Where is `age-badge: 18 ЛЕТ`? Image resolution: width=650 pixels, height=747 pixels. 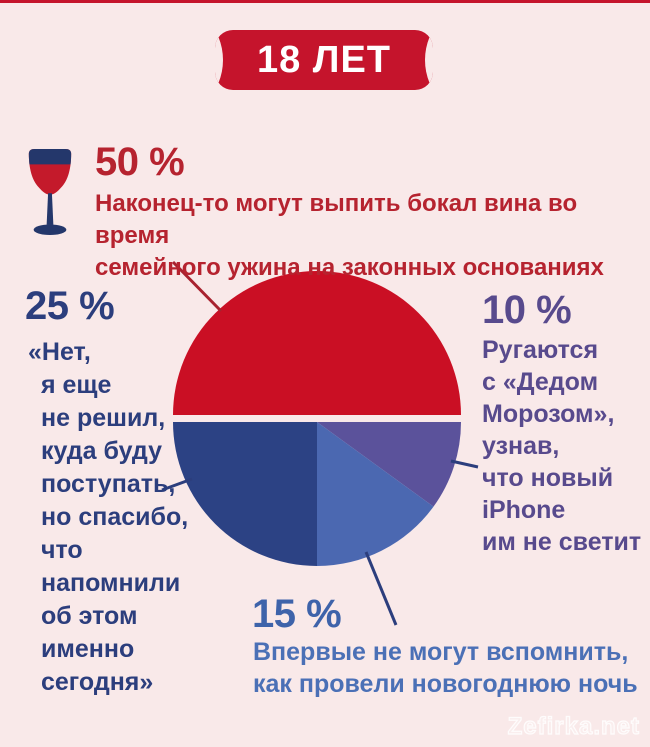 age-badge: 18 ЛЕТ is located at coordinates (324, 60).